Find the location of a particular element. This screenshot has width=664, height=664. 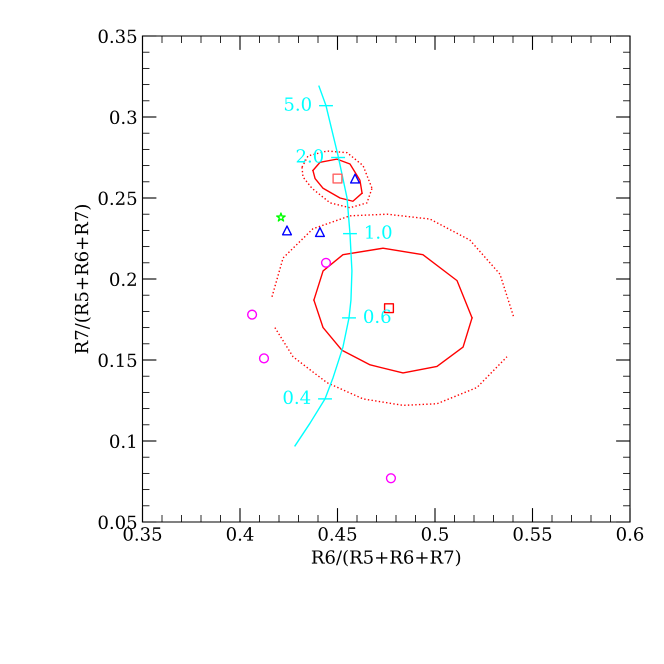

annotation: 0.4 is located at coordinates (297, 397).